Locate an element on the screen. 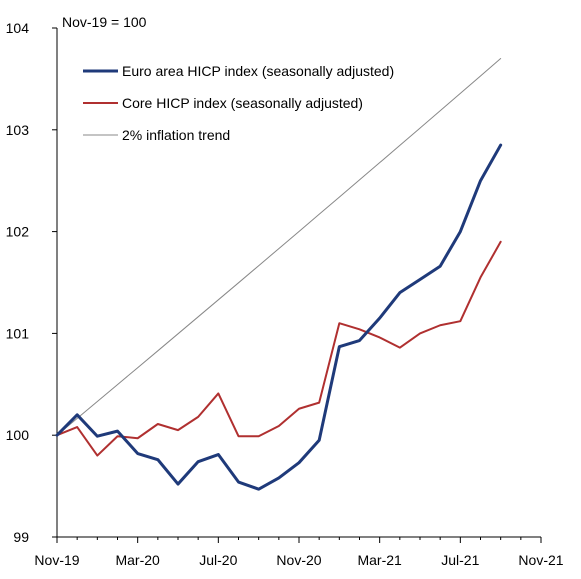  x-tick-label: Mar-21 is located at coordinates (379, 560).